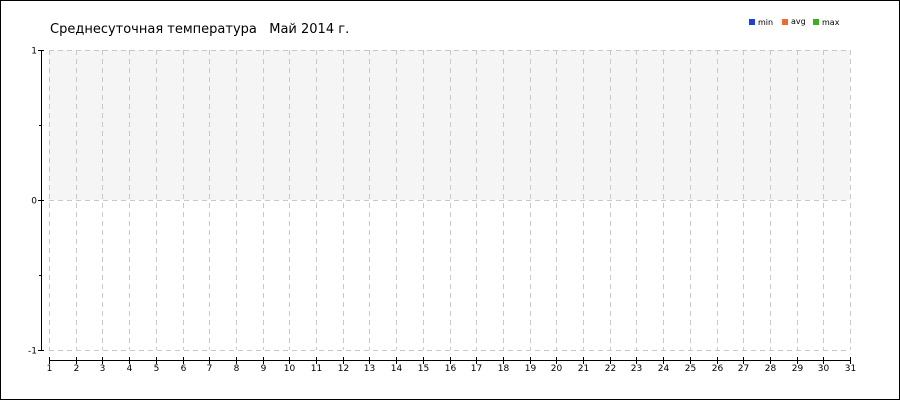 The image size is (900, 400). What do you see at coordinates (798, 21) in the screenshot?
I see `legend-label-avg: avg` at bounding box center [798, 21].